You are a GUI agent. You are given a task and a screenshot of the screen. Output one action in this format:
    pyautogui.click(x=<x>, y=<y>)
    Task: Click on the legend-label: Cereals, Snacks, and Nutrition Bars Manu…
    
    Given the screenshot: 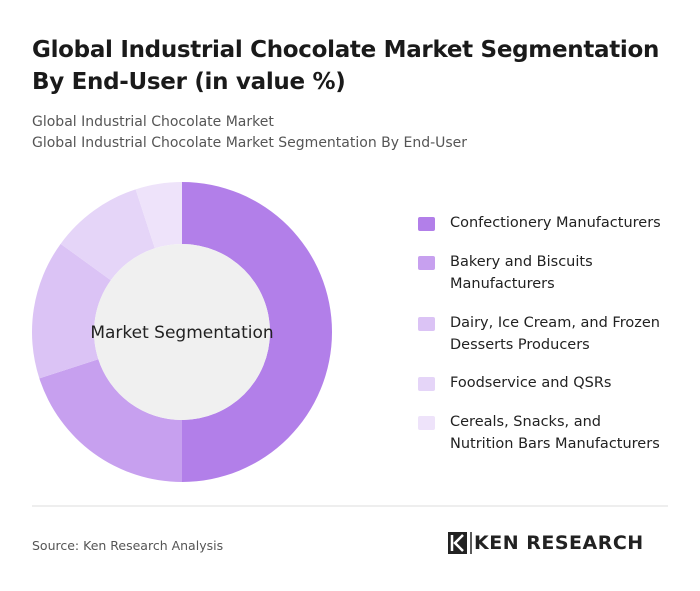 What is the action you would take?
    pyautogui.click(x=555, y=433)
    